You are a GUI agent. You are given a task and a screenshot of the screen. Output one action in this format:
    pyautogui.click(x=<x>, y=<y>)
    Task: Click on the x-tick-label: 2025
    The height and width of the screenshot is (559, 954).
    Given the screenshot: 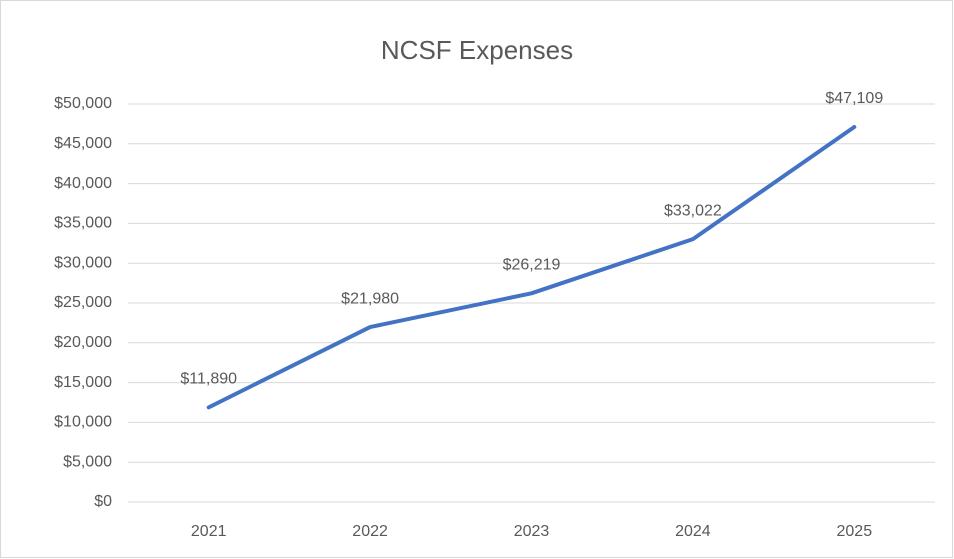 What is the action you would take?
    pyautogui.click(x=855, y=531)
    